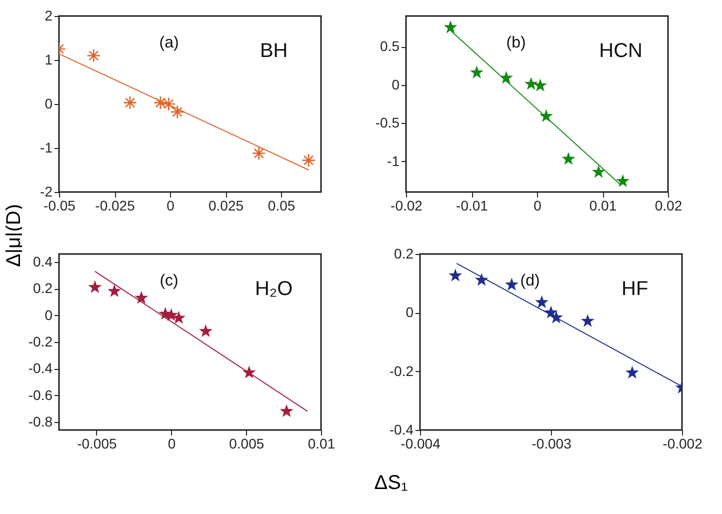 The height and width of the screenshot is (514, 722). I want to click on x-tick-label: 0.025, so click(226, 206).